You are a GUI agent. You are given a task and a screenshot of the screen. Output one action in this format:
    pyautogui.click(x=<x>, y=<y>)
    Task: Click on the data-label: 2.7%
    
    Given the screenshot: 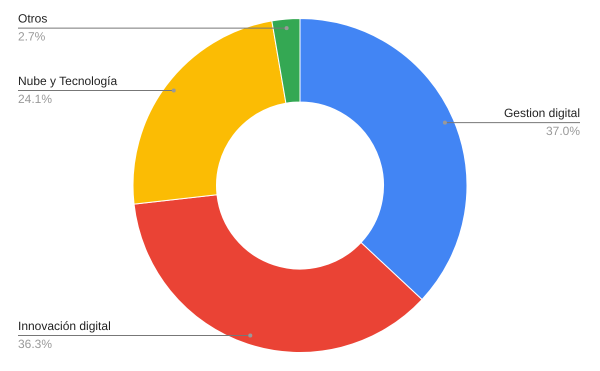 What is the action you would take?
    pyautogui.click(x=32, y=36)
    